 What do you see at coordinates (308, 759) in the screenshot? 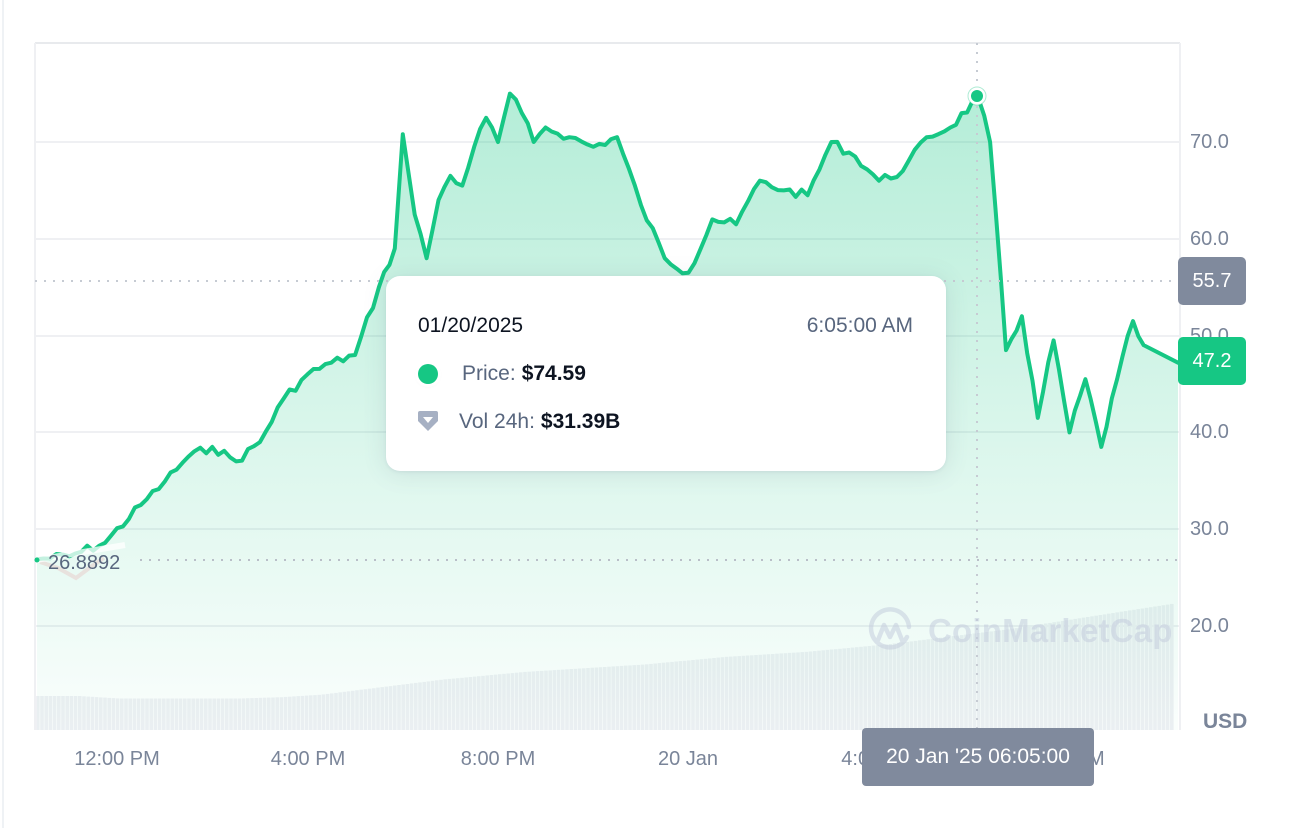
I see `x-tick-4pm: 4:00 PM` at bounding box center [308, 759].